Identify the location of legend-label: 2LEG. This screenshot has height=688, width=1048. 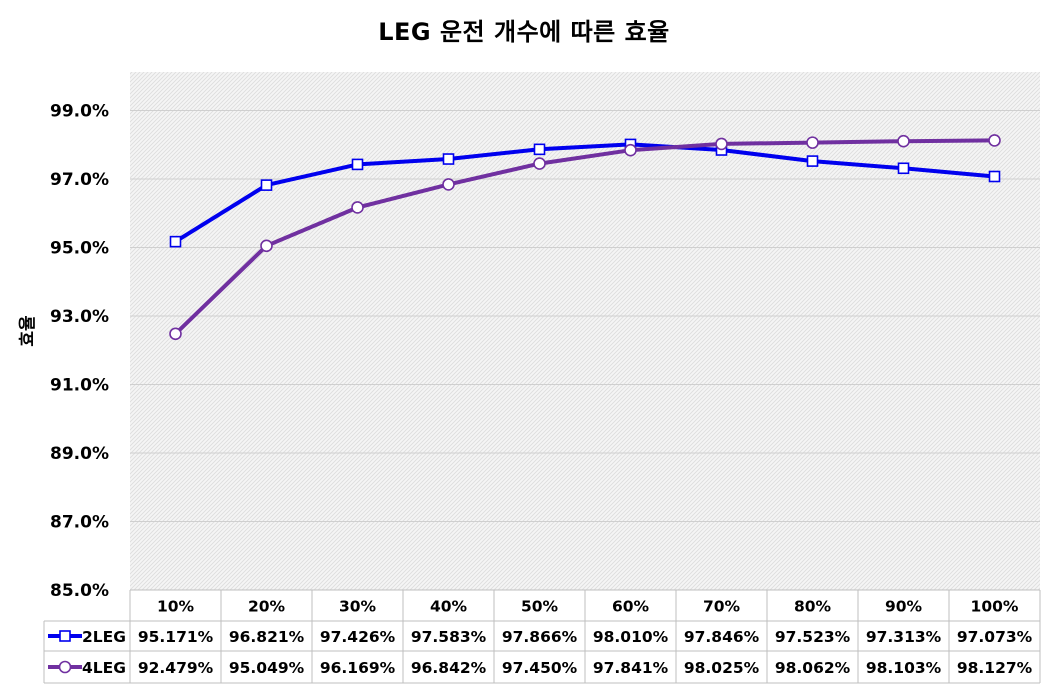
(104, 637).